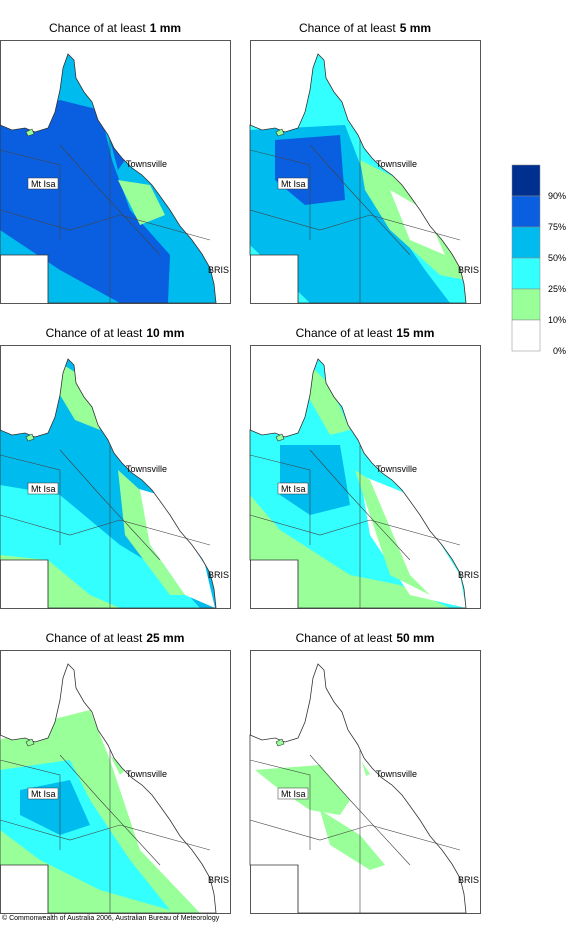  What do you see at coordinates (365, 28) in the screenshot?
I see `panel-title: Chance of at least 5 mm` at bounding box center [365, 28].